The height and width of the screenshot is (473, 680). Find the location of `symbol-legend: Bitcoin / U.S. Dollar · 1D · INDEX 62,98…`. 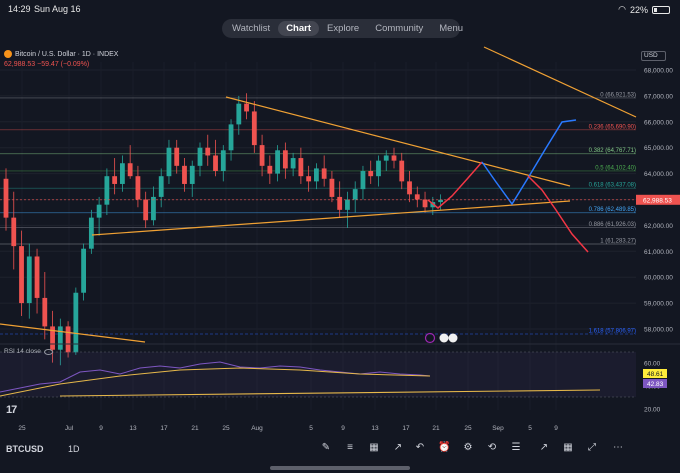

symbol-legend: Bitcoin / U.S. Dollar · 1D · INDEX 62,98… is located at coordinates (61, 59).